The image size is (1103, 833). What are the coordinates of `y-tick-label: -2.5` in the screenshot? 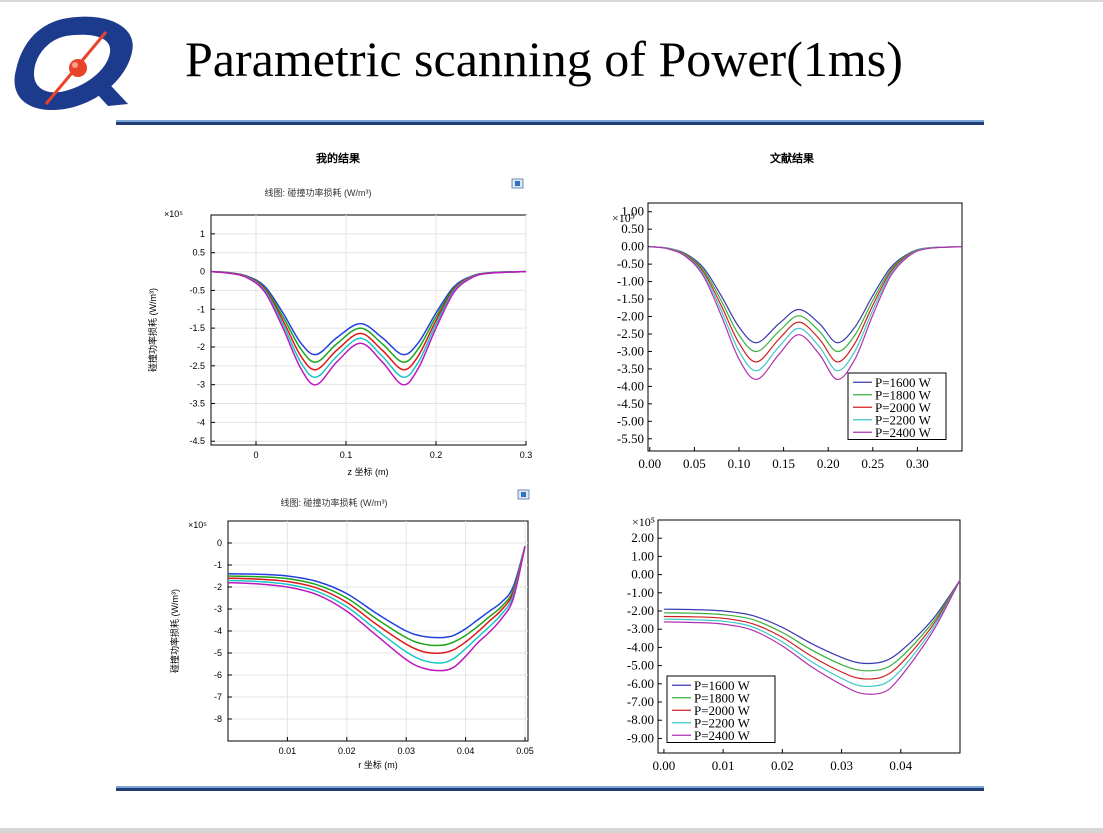 It's located at (197, 366).